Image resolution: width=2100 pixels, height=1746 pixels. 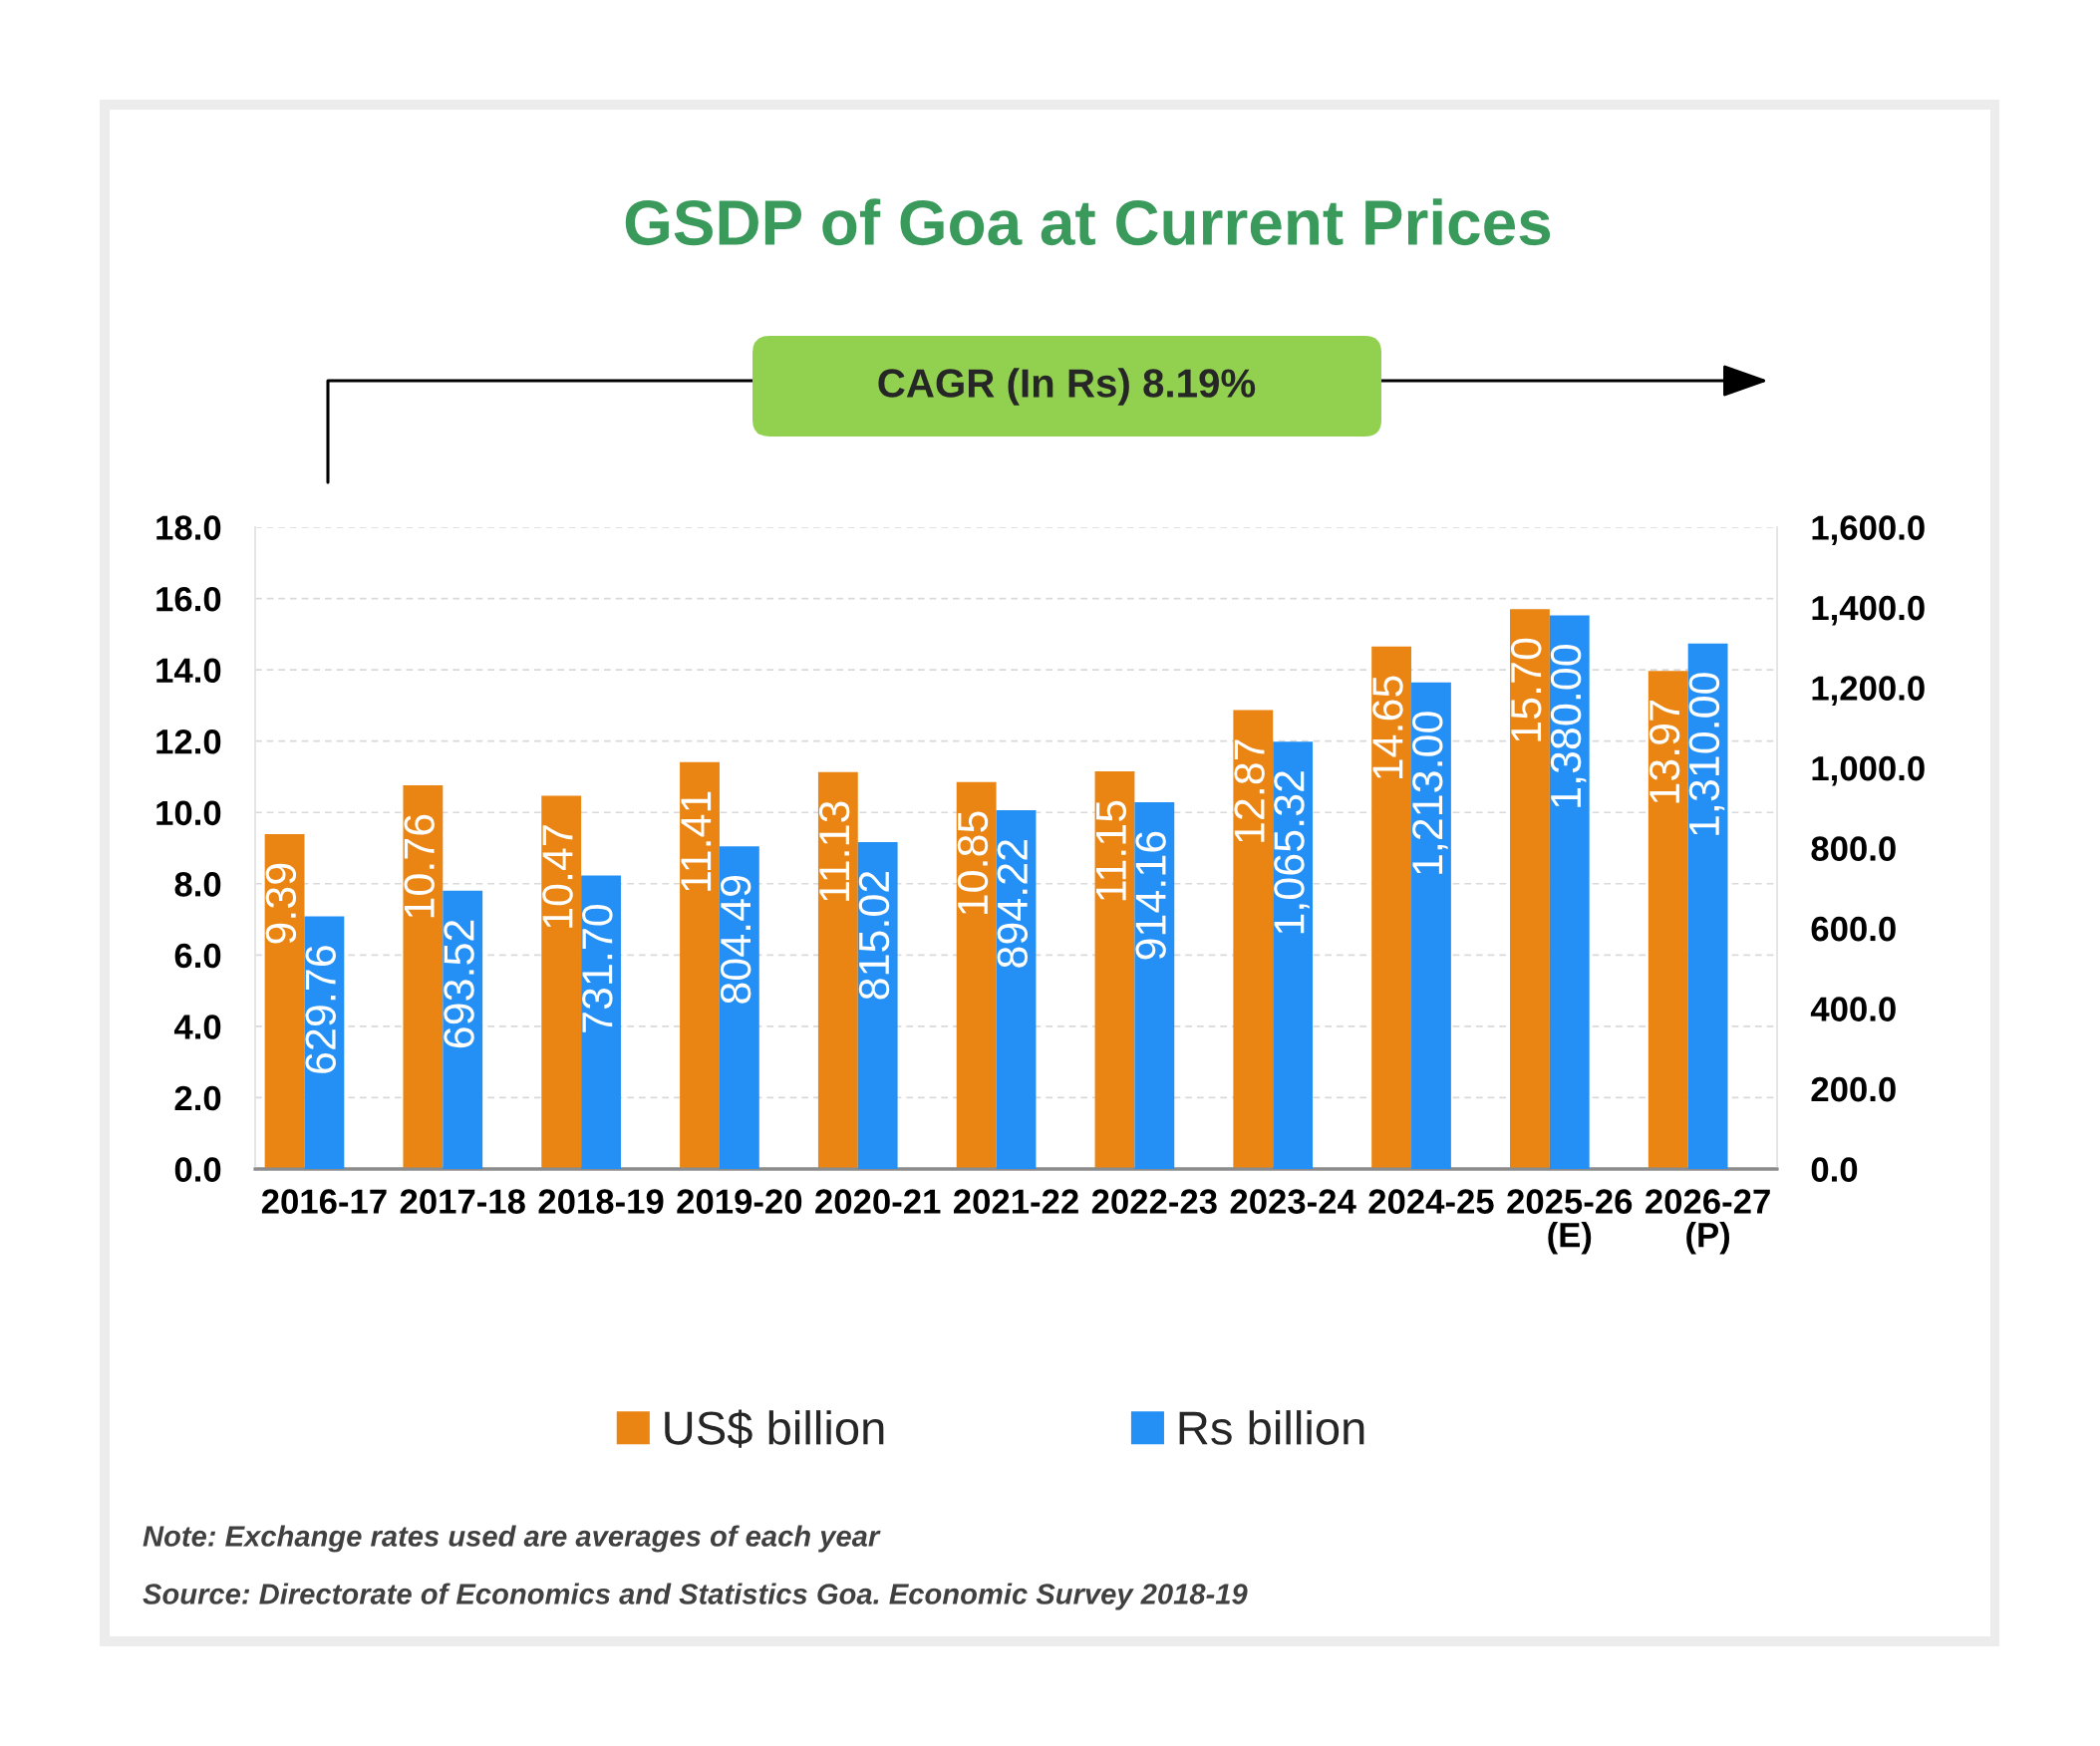 What do you see at coordinates (557, 876) in the screenshot?
I see `data-label: 10.47` at bounding box center [557, 876].